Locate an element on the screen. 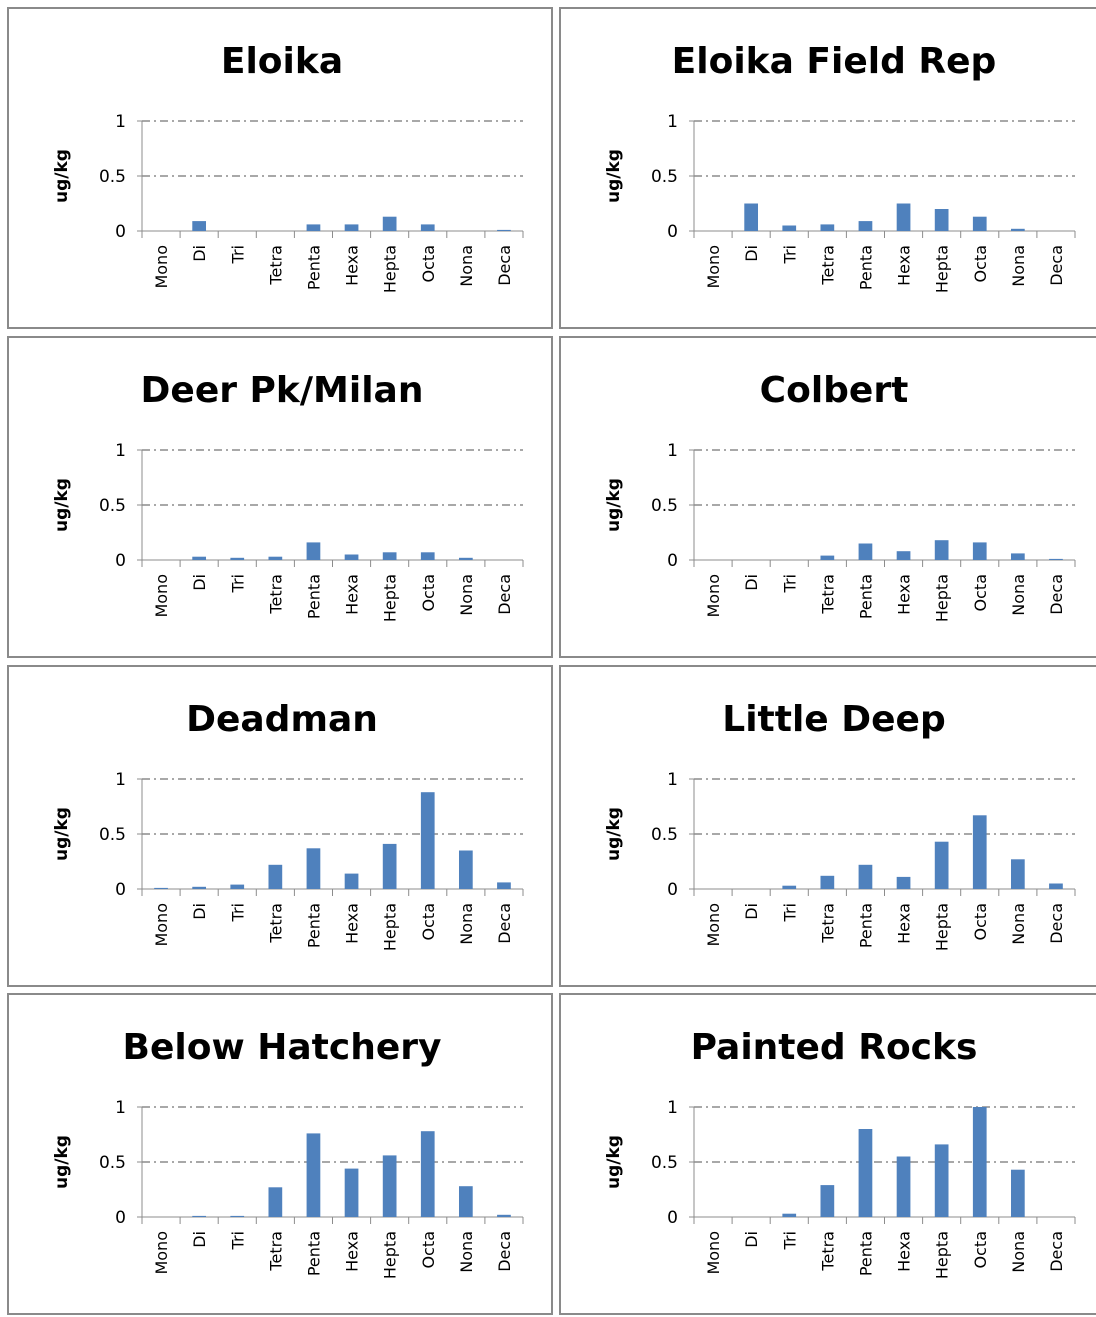  chart-title: Colbert is located at coordinates (834, 390).